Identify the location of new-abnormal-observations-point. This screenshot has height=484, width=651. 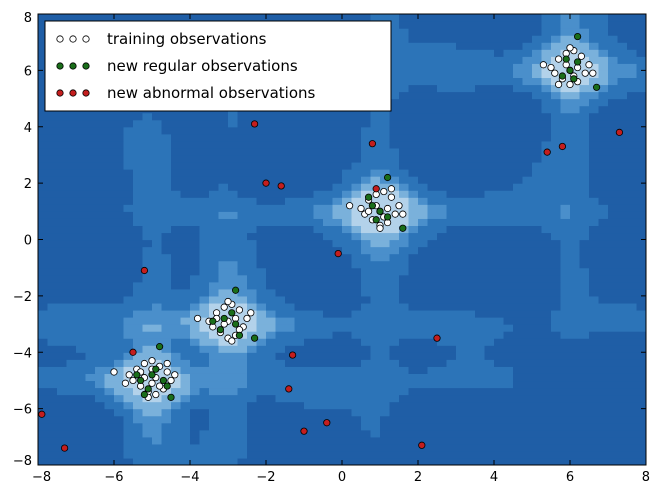
(133, 352).